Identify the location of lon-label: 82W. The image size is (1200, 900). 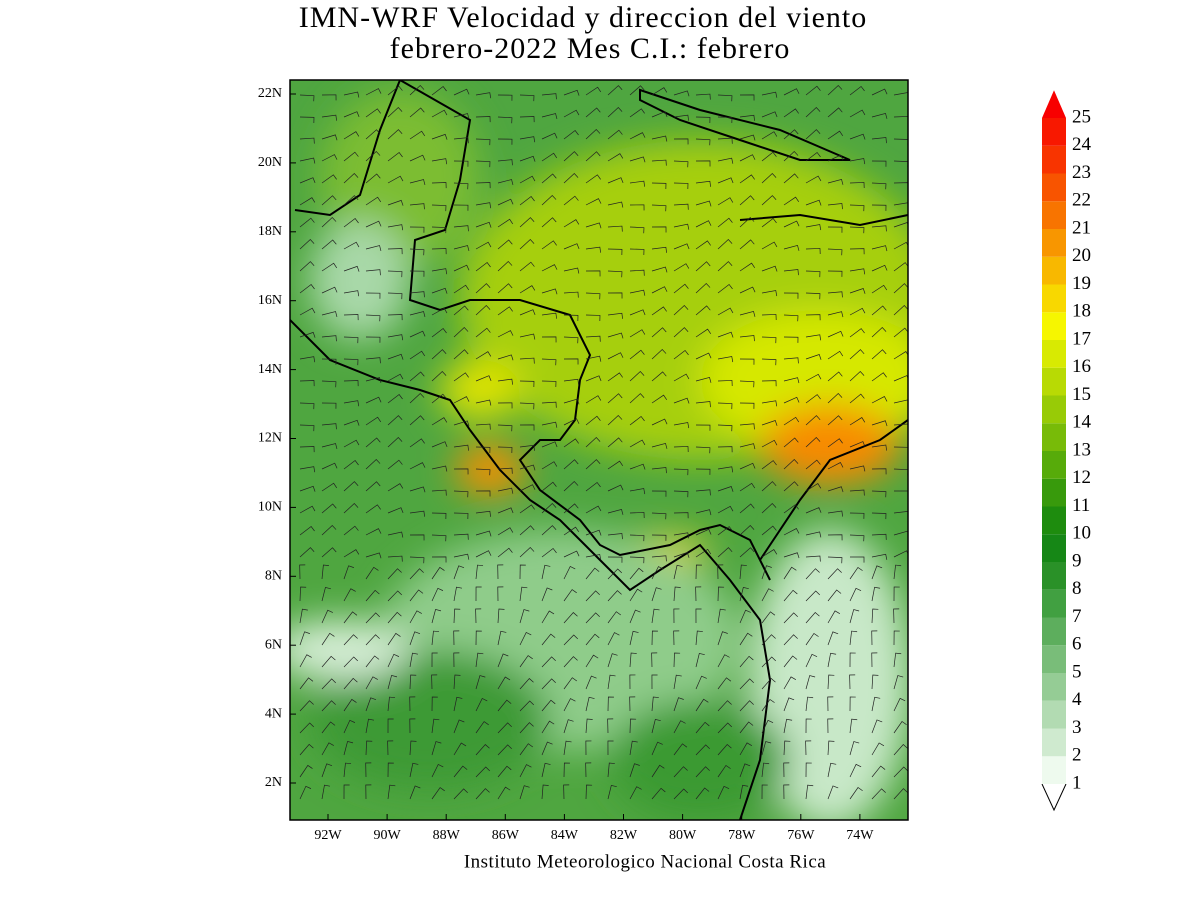
(624, 835).